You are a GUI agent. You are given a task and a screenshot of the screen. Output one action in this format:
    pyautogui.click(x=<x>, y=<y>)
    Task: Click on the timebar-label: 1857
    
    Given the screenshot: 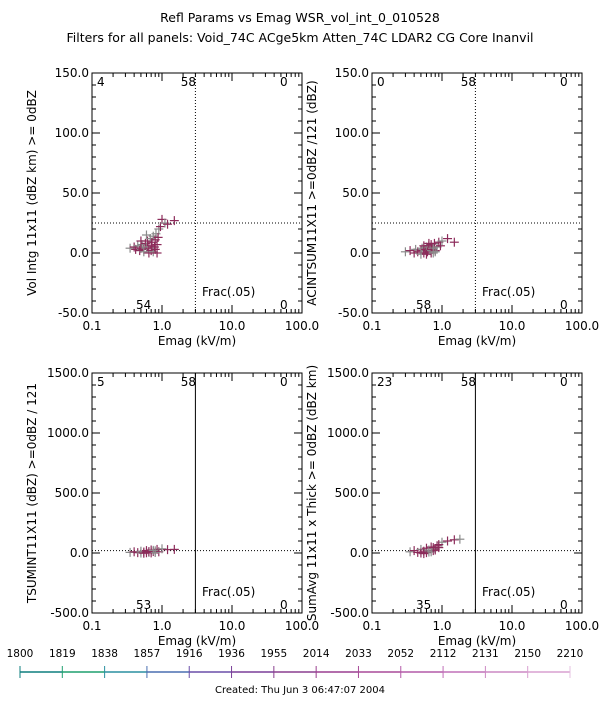 What is the action you would take?
    pyautogui.click(x=147, y=654)
    